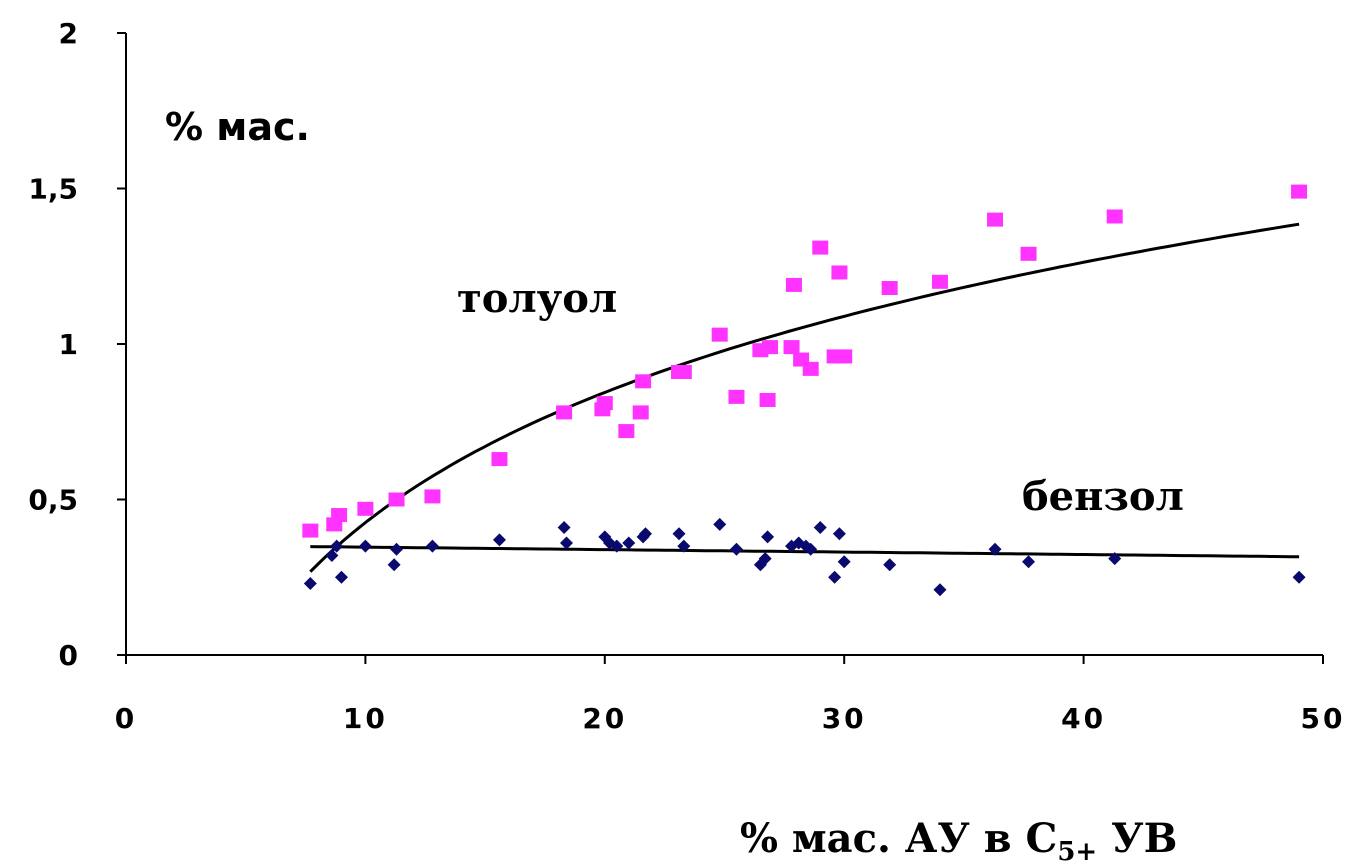  Describe the element at coordinates (1323, 718) in the screenshot. I see `x-tick-label: 50` at that location.